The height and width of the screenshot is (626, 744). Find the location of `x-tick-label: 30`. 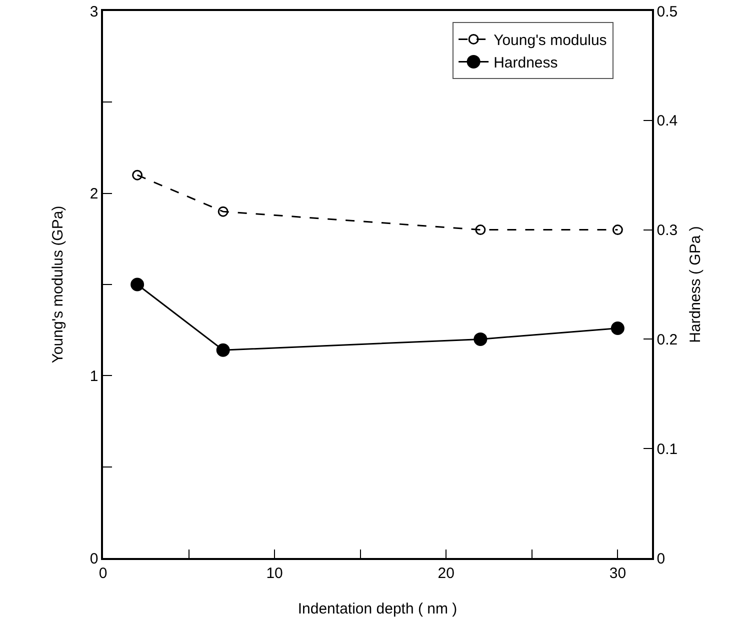

x-tick-label: 30 is located at coordinates (617, 573).